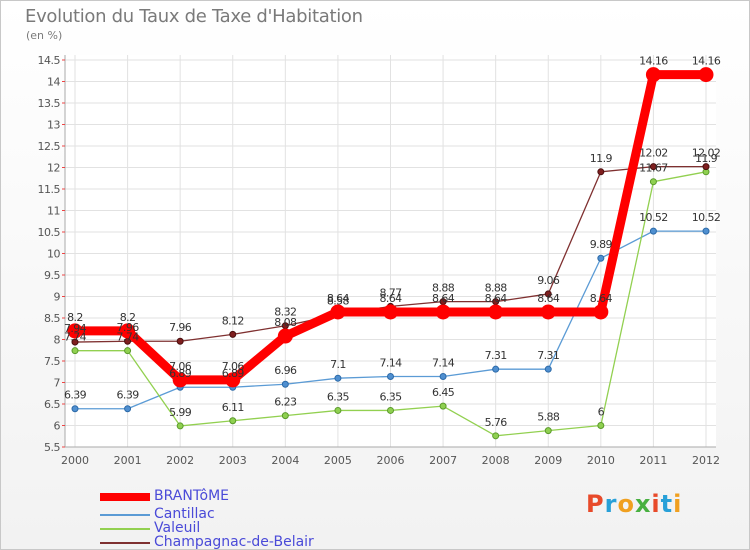  Describe the element at coordinates (285, 402) in the screenshot. I see `data-label: 6.23` at that location.